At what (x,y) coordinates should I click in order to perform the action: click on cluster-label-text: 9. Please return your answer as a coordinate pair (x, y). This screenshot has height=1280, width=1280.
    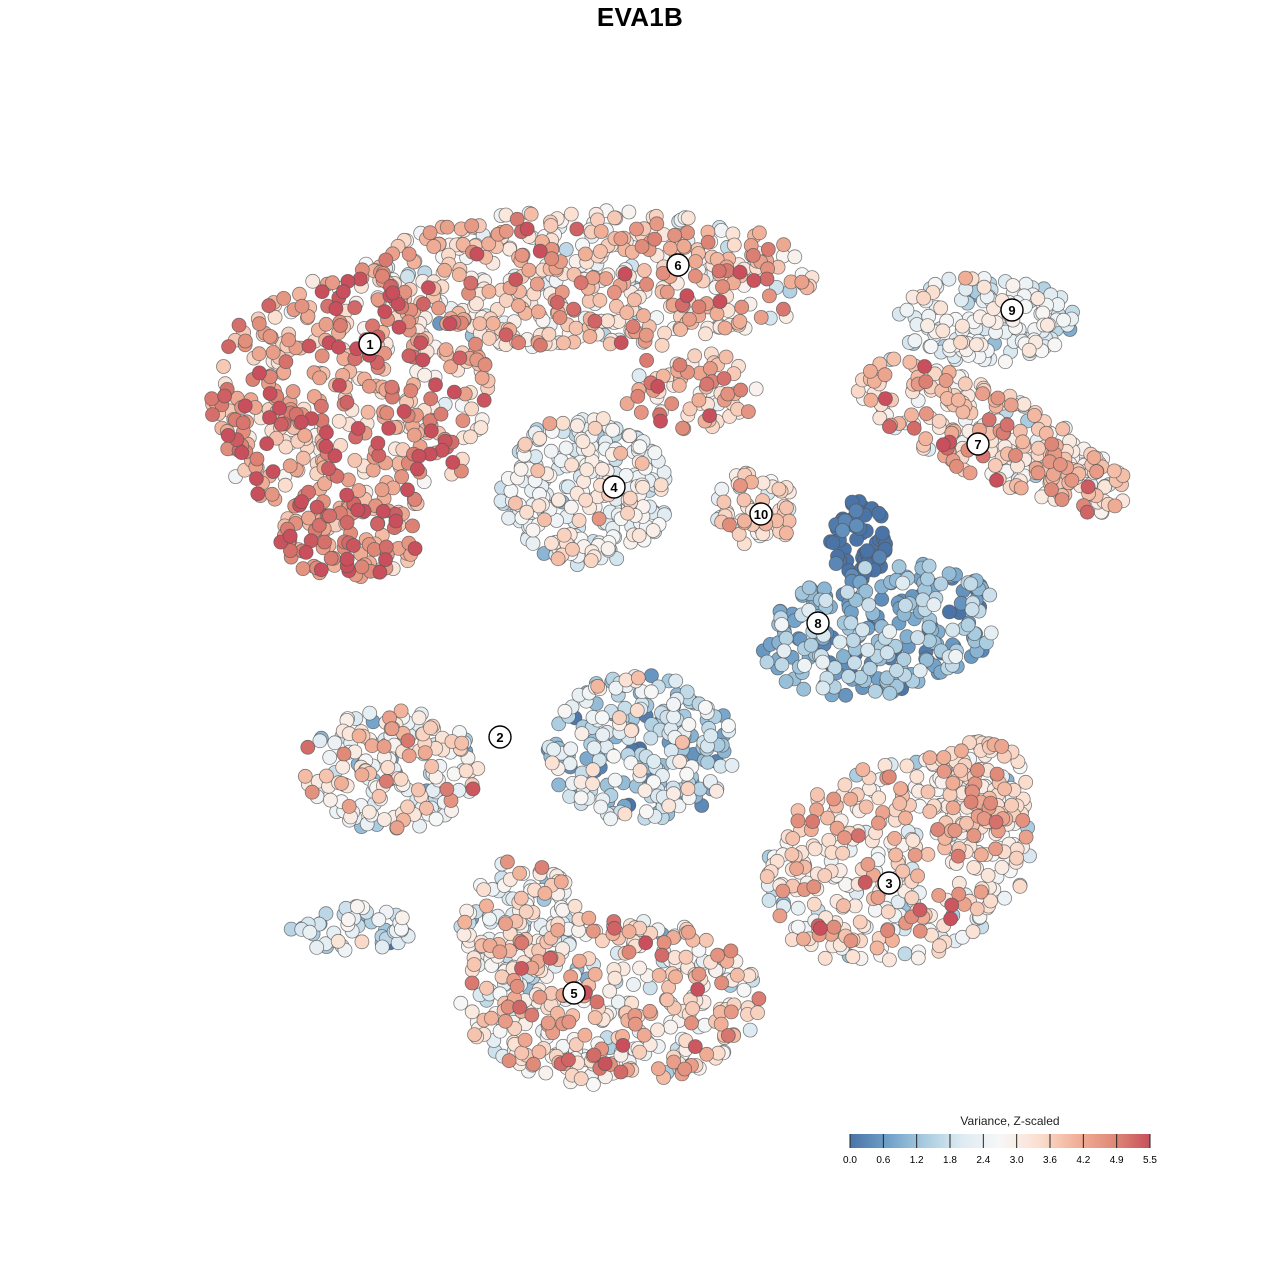
    Looking at the image, I should click on (1011, 310).